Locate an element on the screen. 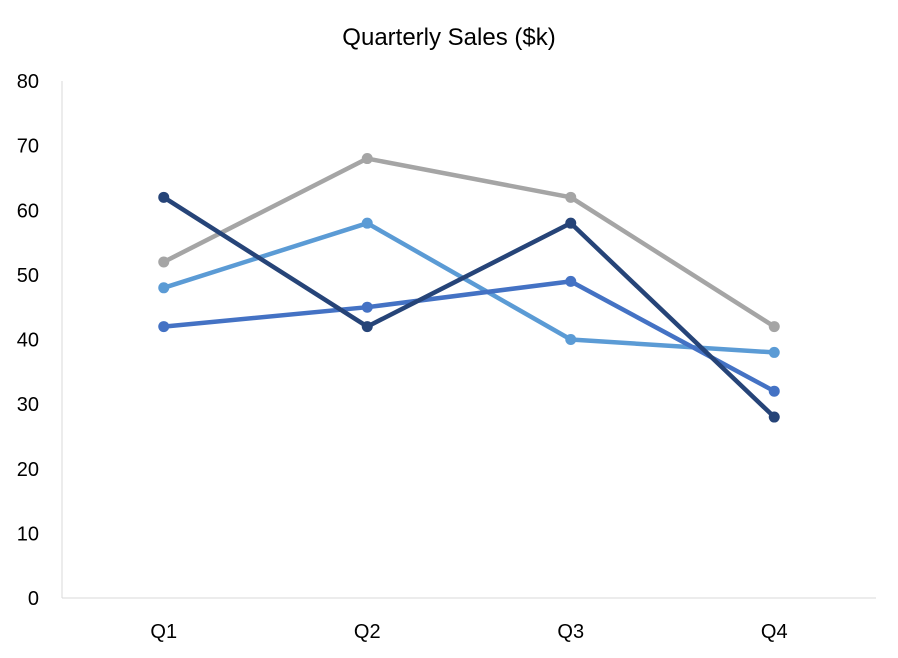 The width and height of the screenshot is (898, 658). y-tick-label: 30 is located at coordinates (28, 405).